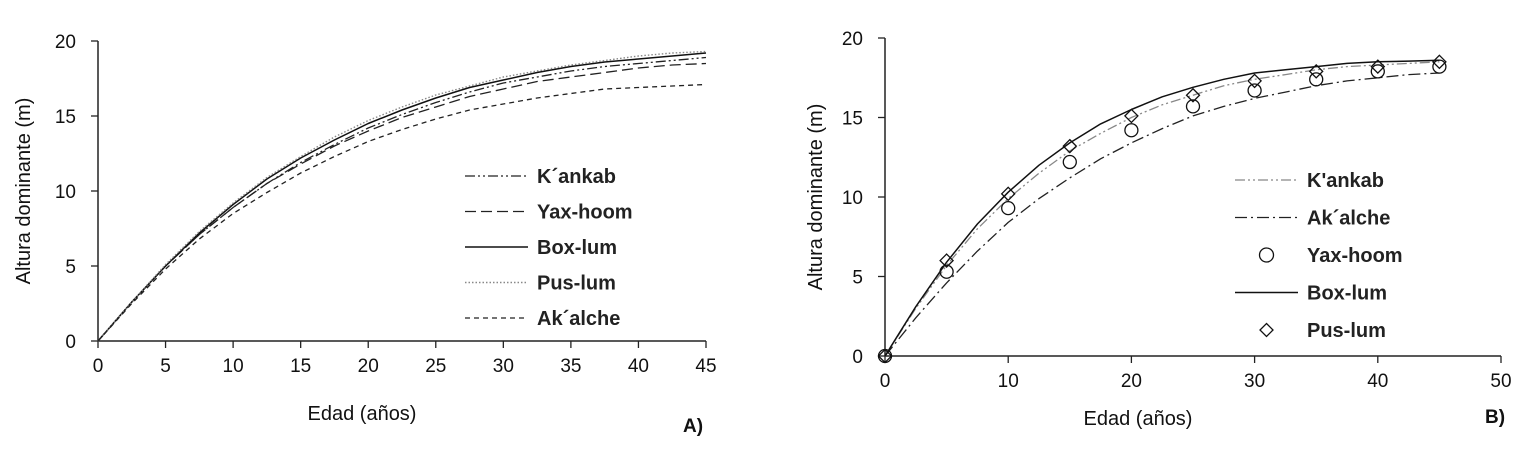  Describe the element at coordinates (435, 366) in the screenshot. I see `x-tick-label: 25` at that location.